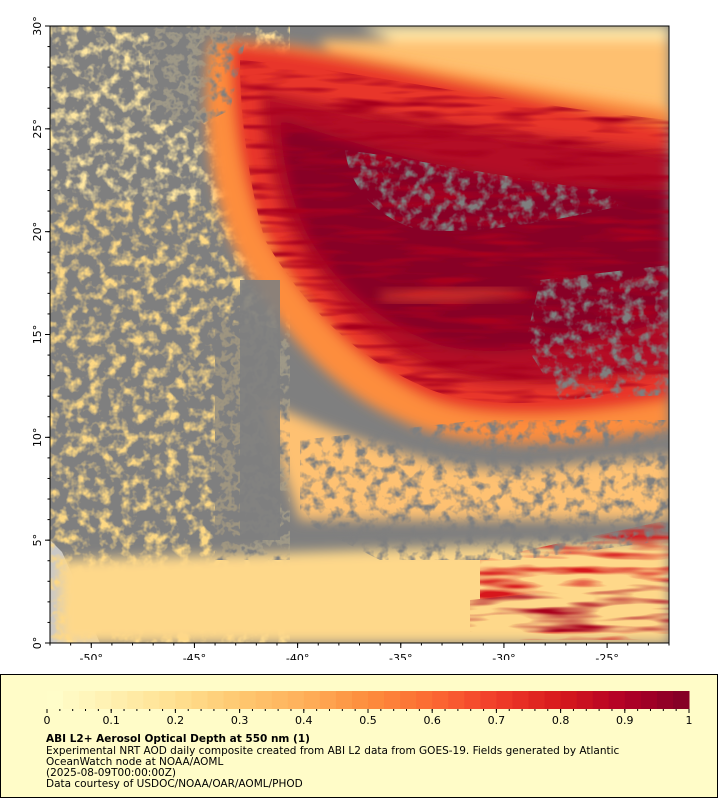  I want to click on lat-tick-label: 30°, so click(37, 26).